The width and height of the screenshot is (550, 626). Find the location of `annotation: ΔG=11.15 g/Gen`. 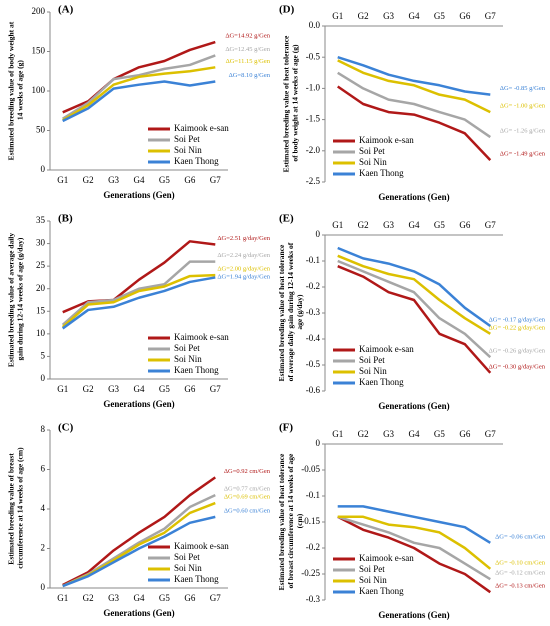

annotation: ΔG=11.15 g/Gen is located at coordinates (248, 61).